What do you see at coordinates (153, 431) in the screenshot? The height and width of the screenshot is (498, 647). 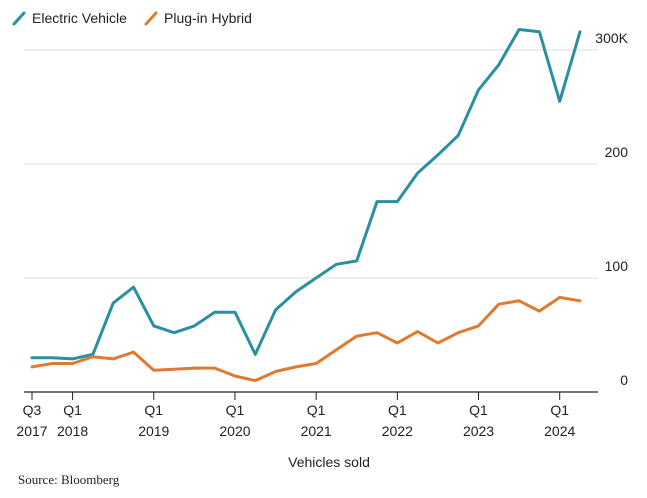 I see `x-tick-label-year: 2019` at bounding box center [153, 431].